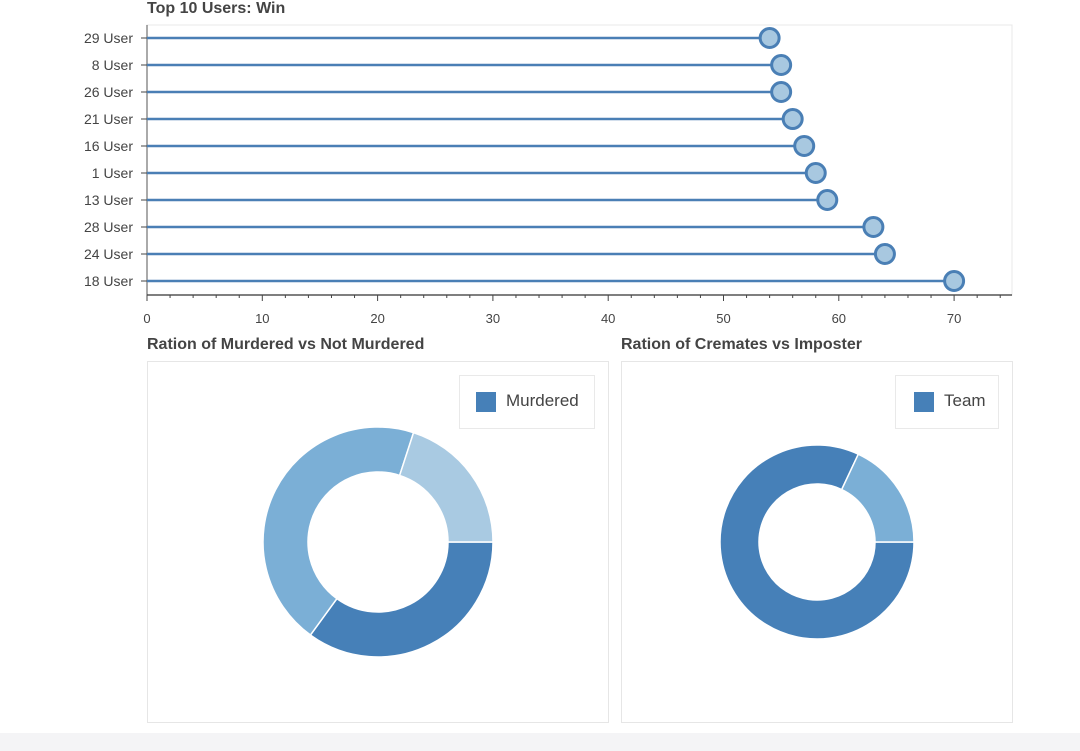  I want to click on donut-murdered-chart, so click(378, 542).